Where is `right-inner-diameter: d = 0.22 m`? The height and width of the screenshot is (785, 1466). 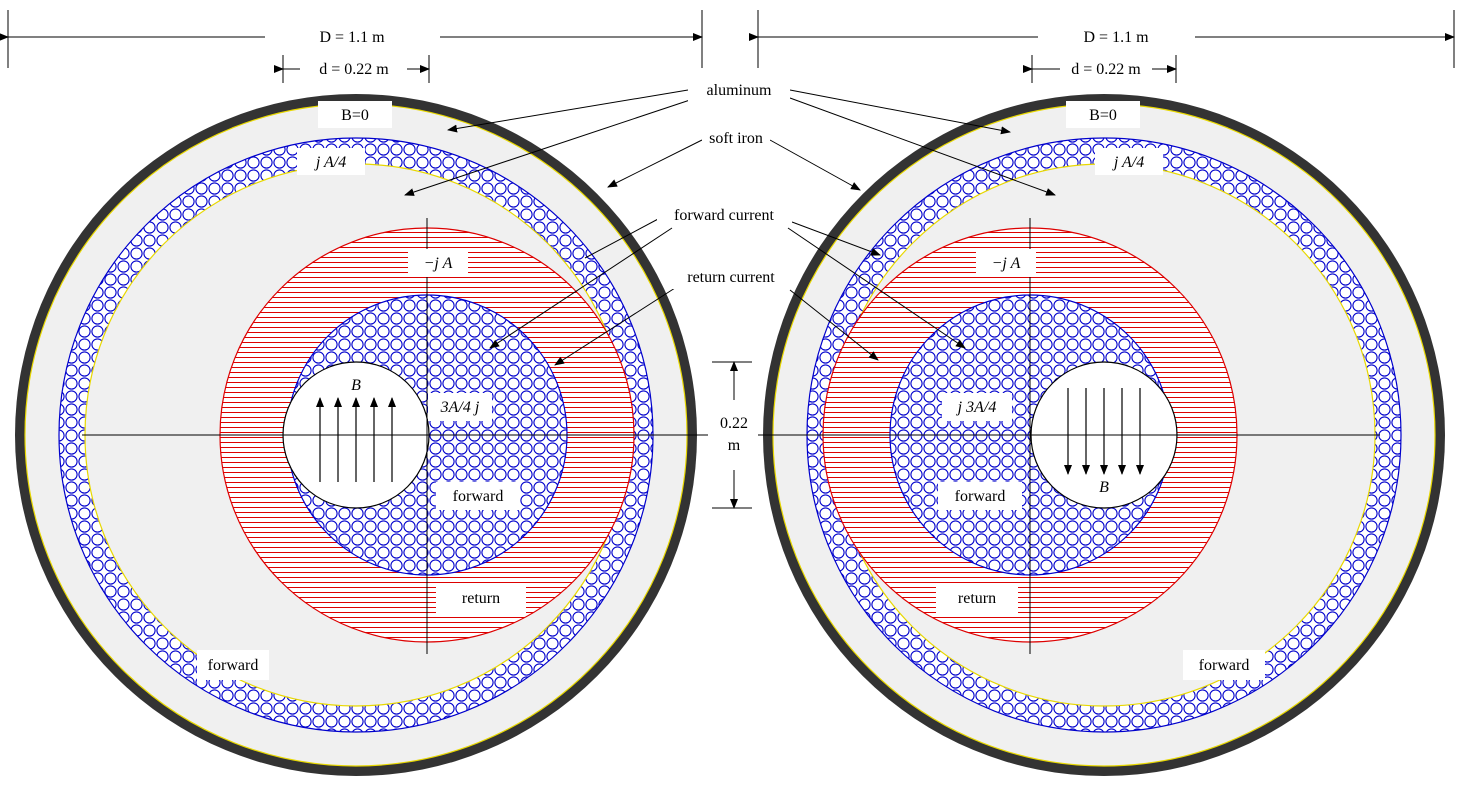
right-inner-diameter: d = 0.22 m is located at coordinates (1106, 69).